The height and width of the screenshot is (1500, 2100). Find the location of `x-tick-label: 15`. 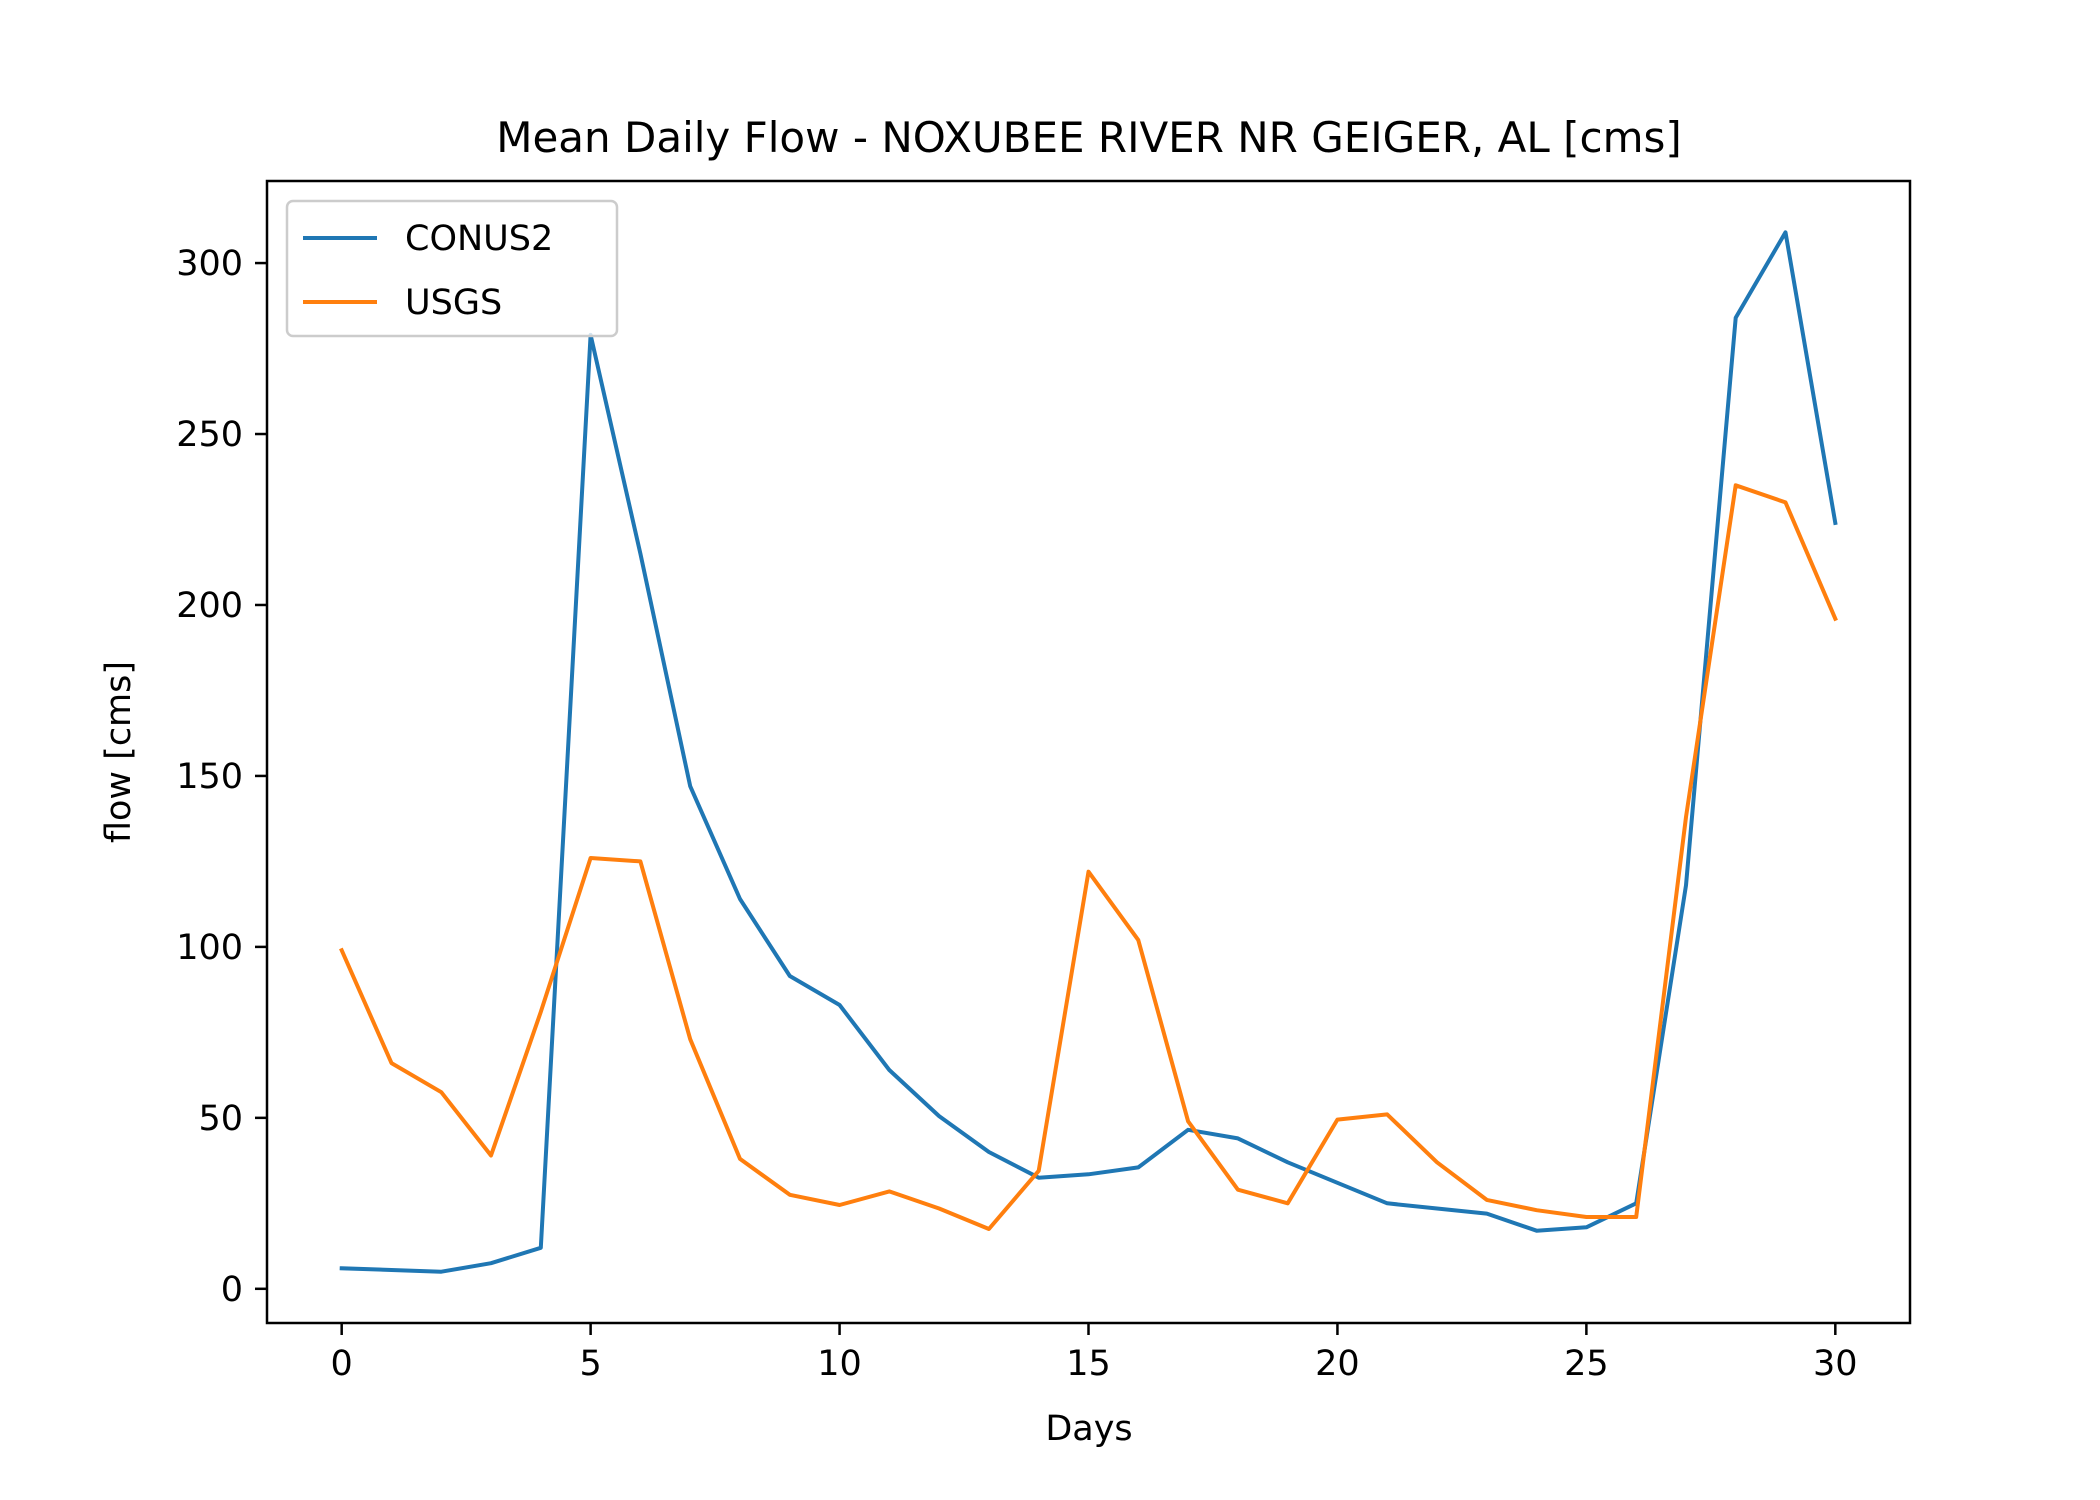

x-tick-label: 15 is located at coordinates (1088, 1364).